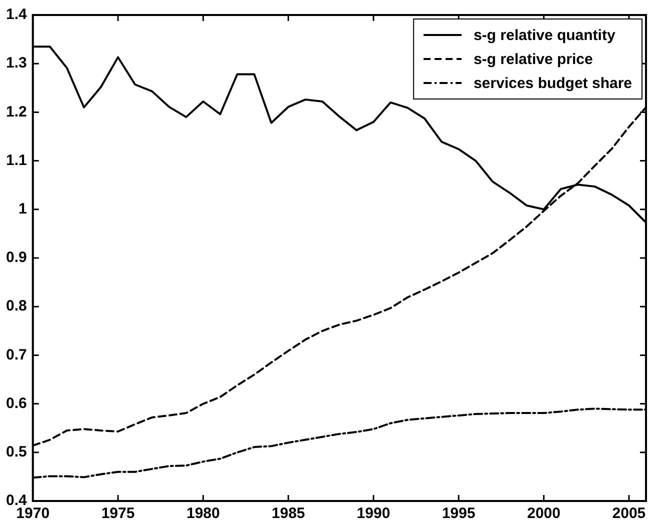 The width and height of the screenshot is (662, 527). Describe the element at coordinates (16, 452) in the screenshot. I see `y-tick-label: 0.5` at that location.